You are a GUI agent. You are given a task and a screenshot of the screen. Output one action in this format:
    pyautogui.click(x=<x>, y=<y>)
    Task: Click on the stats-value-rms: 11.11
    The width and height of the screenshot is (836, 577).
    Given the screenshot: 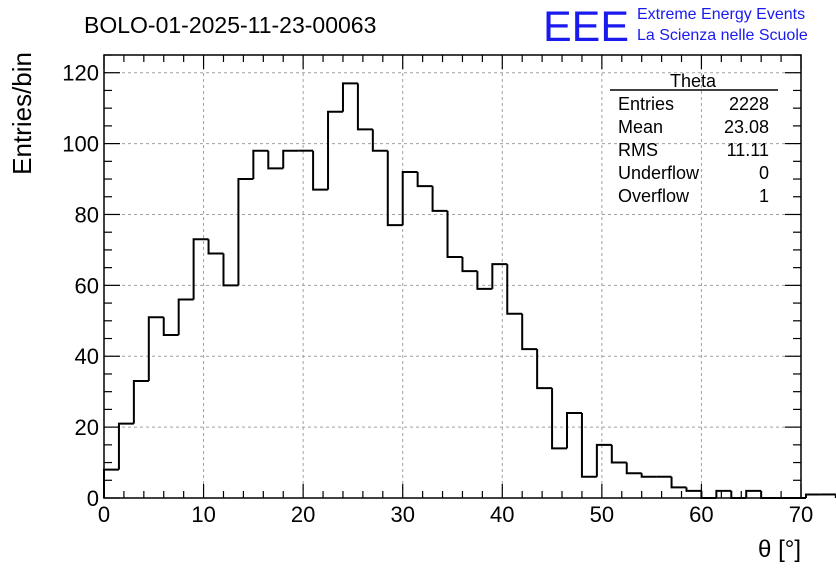 What is the action you would take?
    pyautogui.click(x=748, y=150)
    